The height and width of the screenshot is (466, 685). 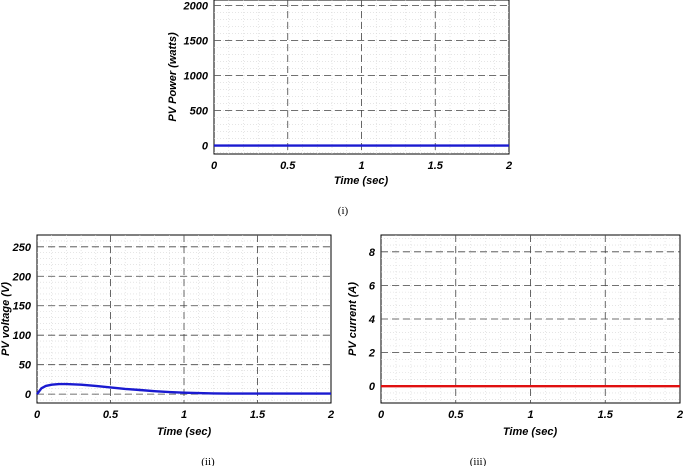 I want to click on y-tick-label: 250, so click(x=22, y=248).